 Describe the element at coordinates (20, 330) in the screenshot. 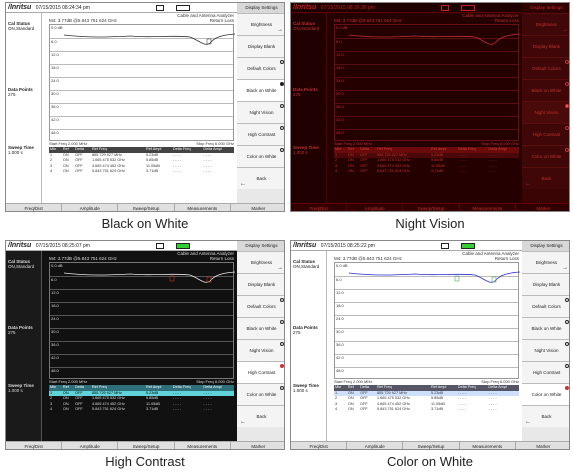

I see `data-points: Data Points 275` at that location.